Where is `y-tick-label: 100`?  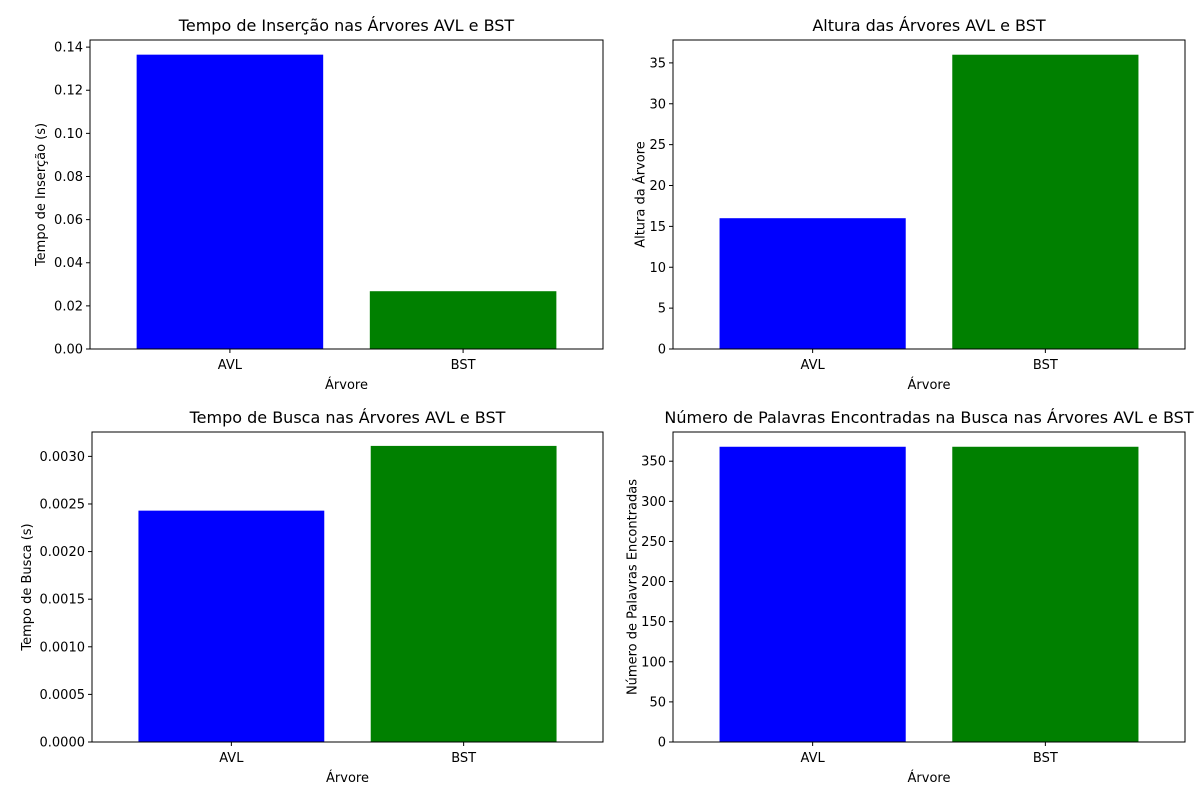 y-tick-label: 100 is located at coordinates (653, 662).